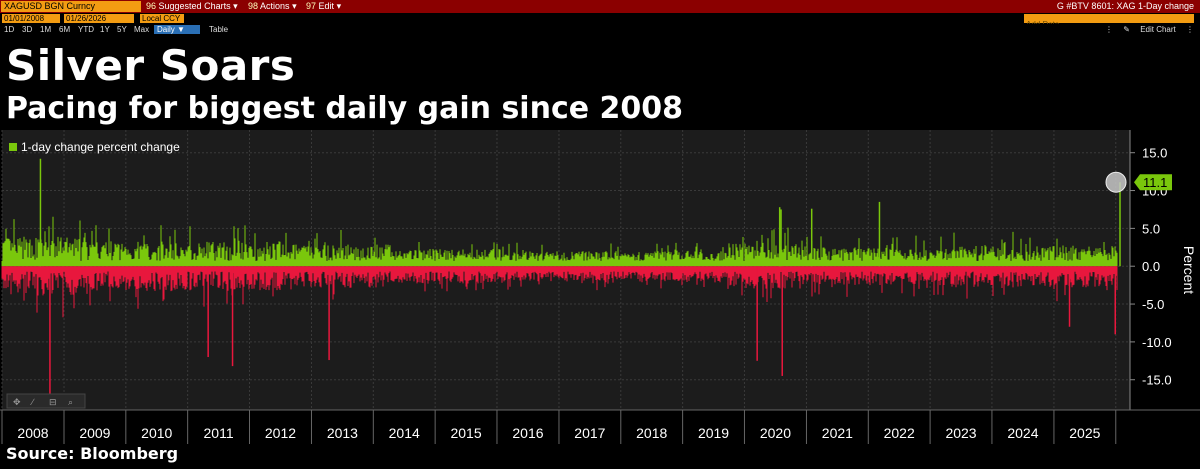 The width and height of the screenshot is (1200, 469). Describe the element at coordinates (94, 433) in the screenshot. I see `x-tick-label: 2009` at that location.